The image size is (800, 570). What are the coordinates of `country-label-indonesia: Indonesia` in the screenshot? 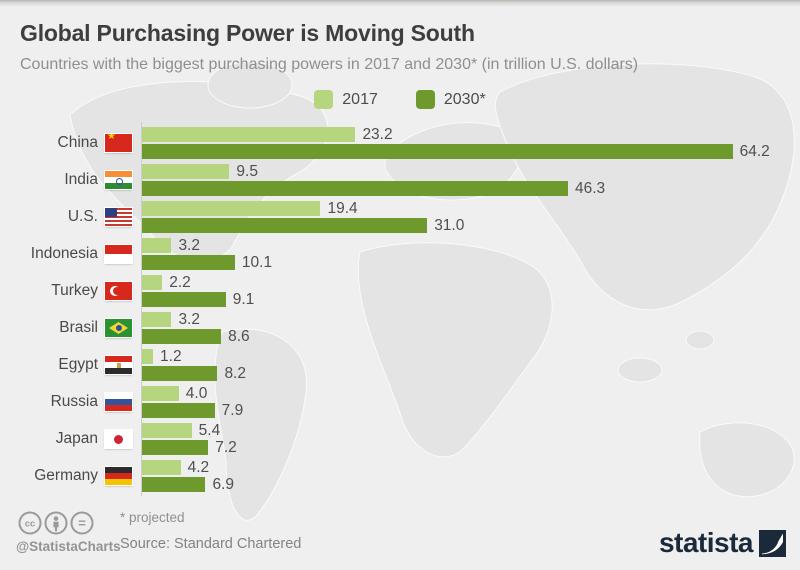 It's located at (64, 253).